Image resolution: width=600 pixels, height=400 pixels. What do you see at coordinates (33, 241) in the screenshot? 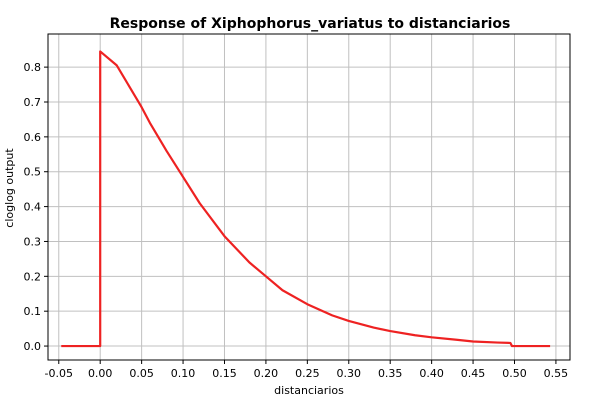
I see `y-tick-label: 0.3` at bounding box center [33, 241].